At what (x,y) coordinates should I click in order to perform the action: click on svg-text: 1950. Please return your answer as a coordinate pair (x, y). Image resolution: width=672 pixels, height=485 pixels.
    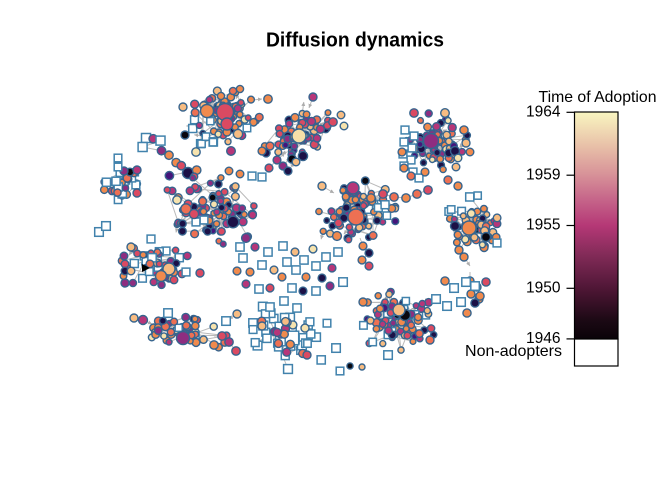
    Looking at the image, I should click on (543, 288).